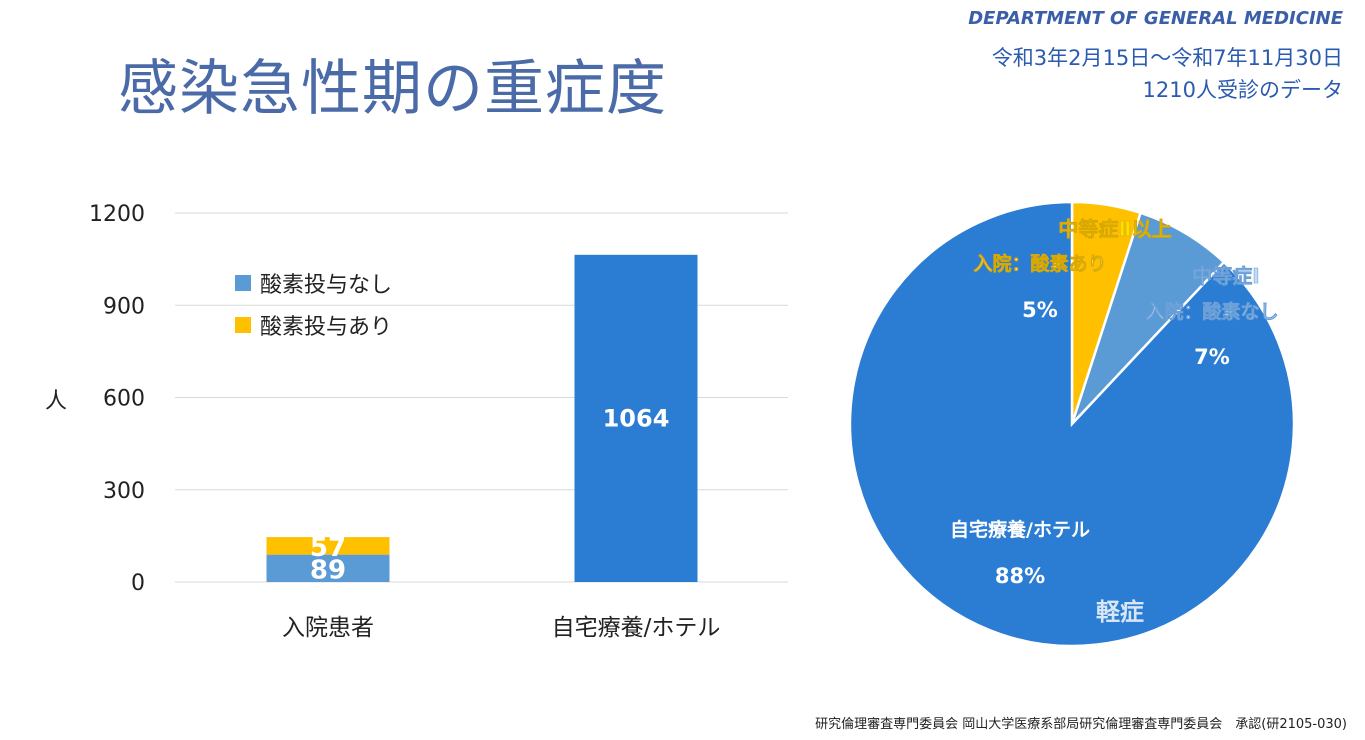  I want to click on y-tick-label: 300, so click(124, 491).